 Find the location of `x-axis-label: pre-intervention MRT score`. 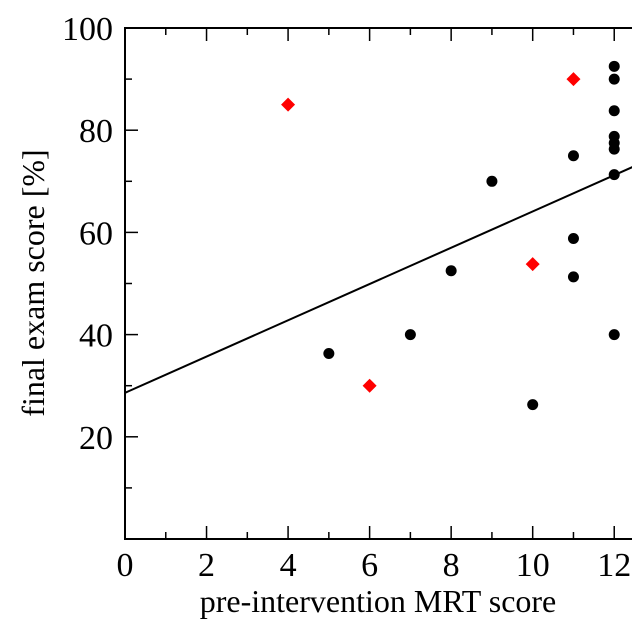

x-axis-label: pre-intervention MRT score is located at coordinates (378, 601).